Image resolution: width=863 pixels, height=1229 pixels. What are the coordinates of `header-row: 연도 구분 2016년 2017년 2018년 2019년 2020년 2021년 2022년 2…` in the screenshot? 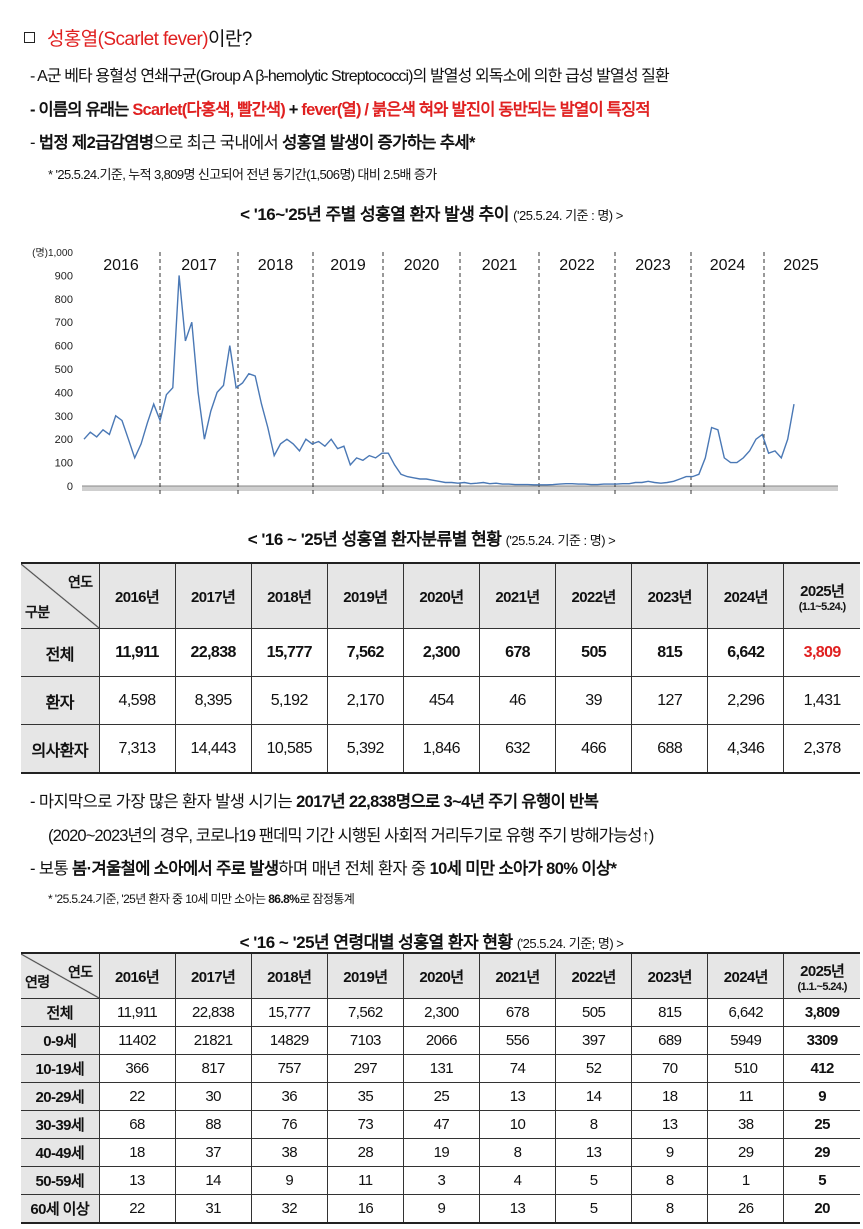 It's located at (440, 595).